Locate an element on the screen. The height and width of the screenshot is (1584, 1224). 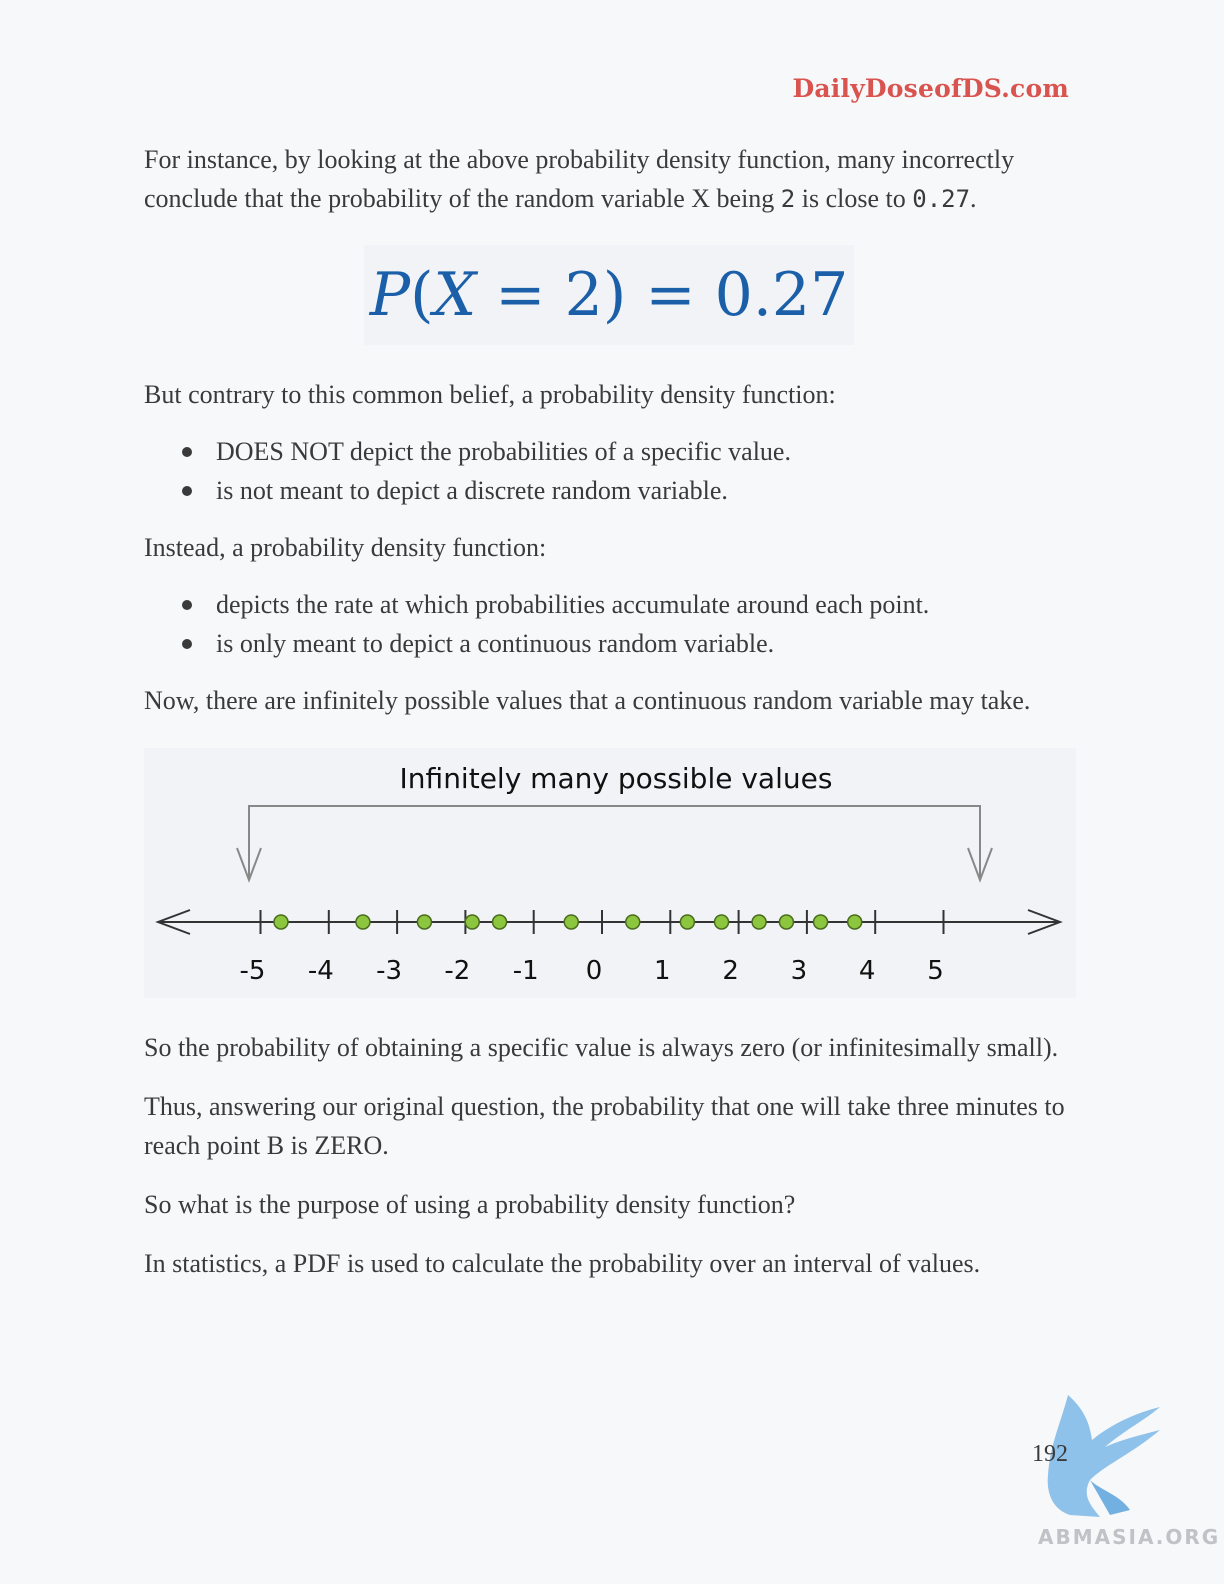
labels-group: -5 -4 -3 -2 -1 0 1 2 3 4 5 is located at coordinates (592, 971).